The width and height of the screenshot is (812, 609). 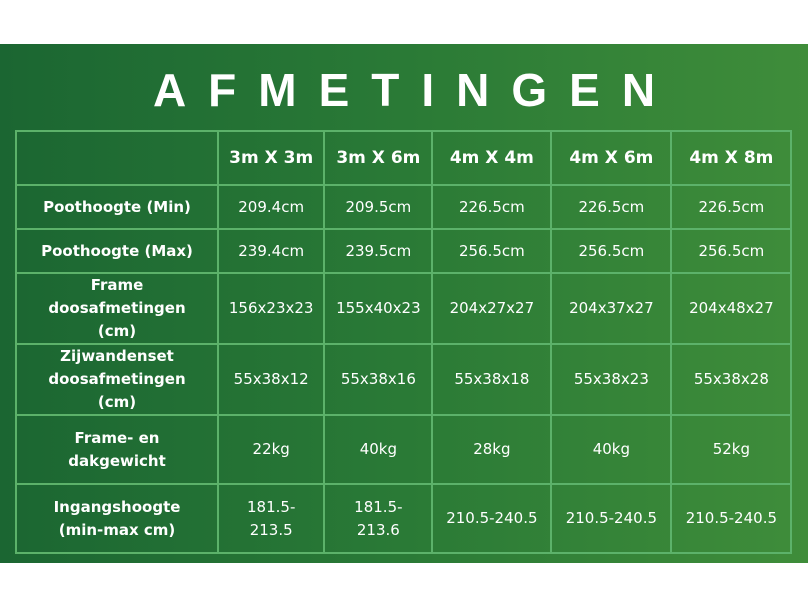 What do you see at coordinates (492, 158) in the screenshot?
I see `column-header: 4m X 4m` at bounding box center [492, 158].